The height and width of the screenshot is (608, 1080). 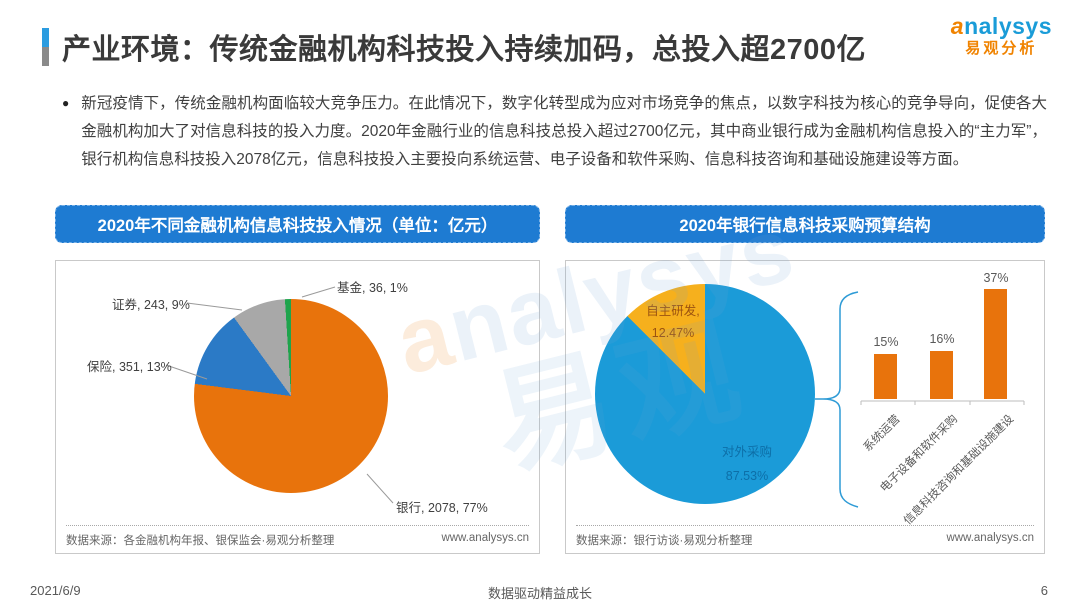 I want to click on bar-value-2: 16%, so click(x=942, y=339).